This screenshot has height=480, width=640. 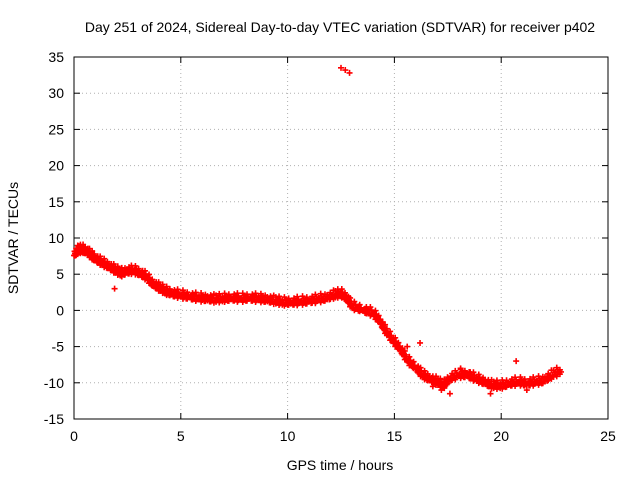 I want to click on x-tick-label: 5, so click(x=181, y=436).